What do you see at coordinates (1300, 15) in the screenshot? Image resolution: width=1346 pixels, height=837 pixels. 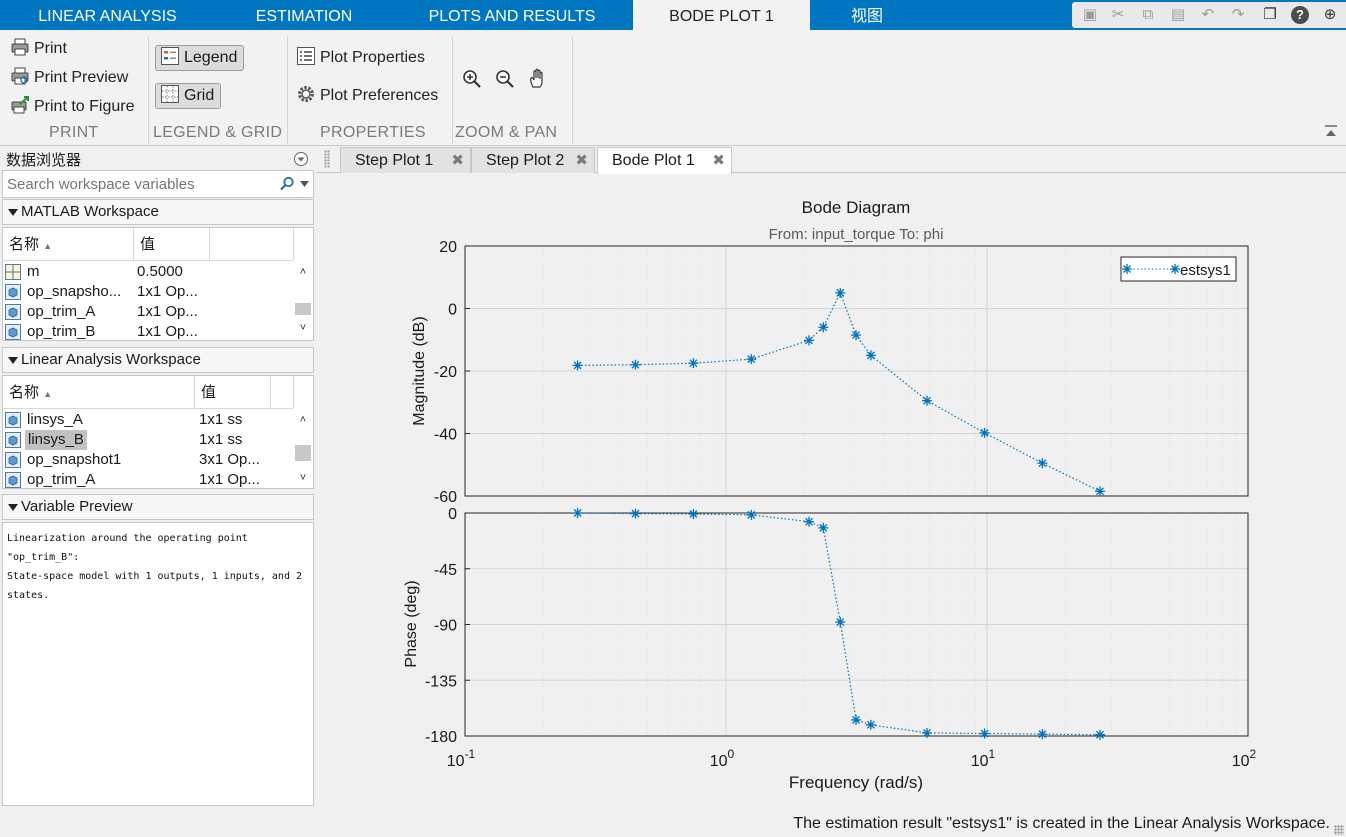 I see `help-icon: ?` at bounding box center [1300, 15].